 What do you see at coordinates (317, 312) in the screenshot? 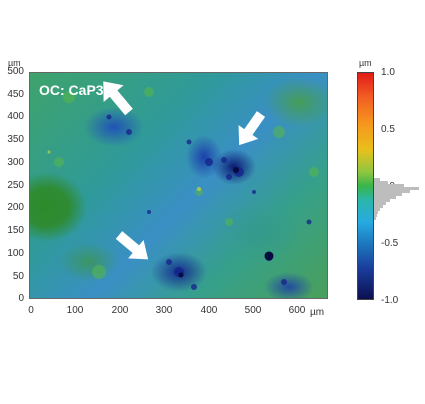
I see `x-axis-unit: µm` at bounding box center [317, 312].